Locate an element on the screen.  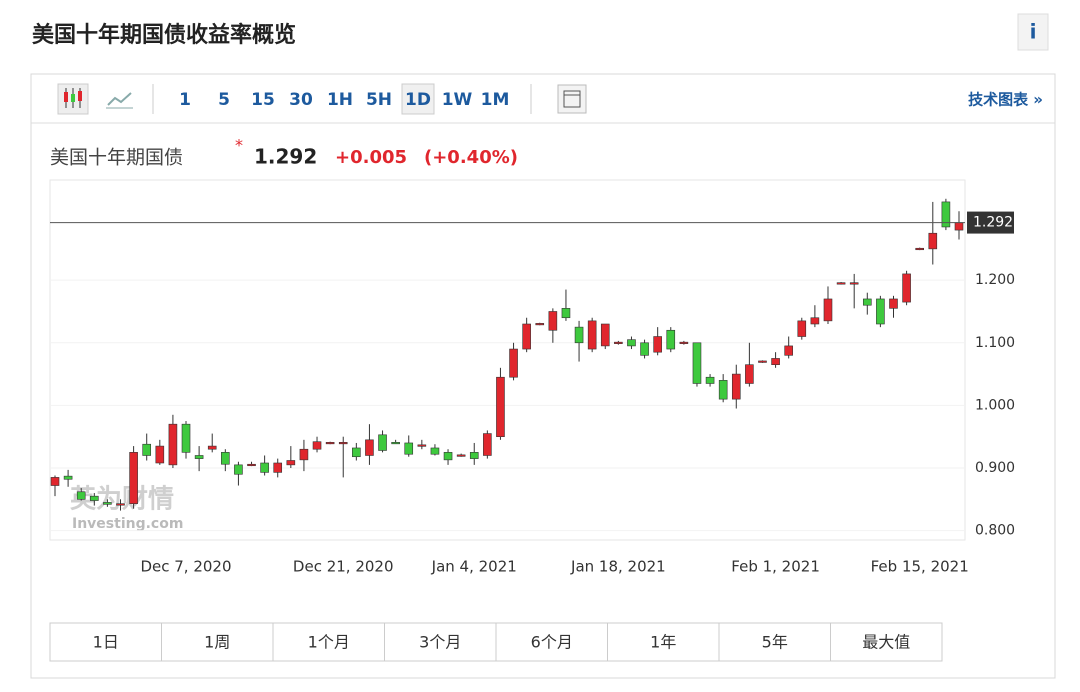
range-label: 3个月 is located at coordinates (440, 642).